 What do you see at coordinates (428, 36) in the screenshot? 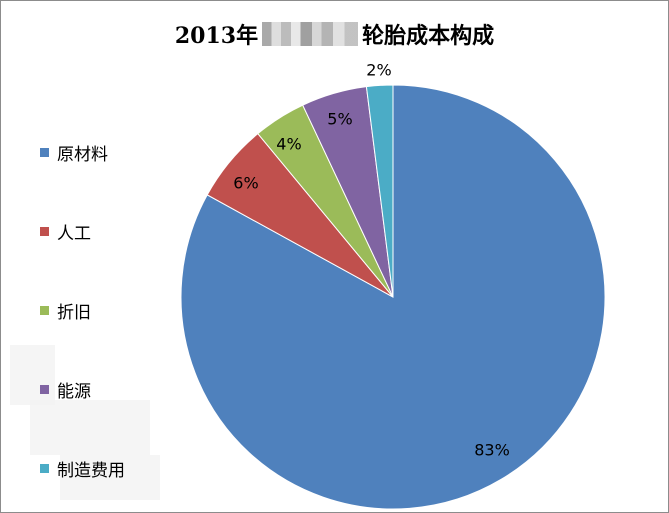
I see `chart-title-suffix: 轮胎成本构成` at bounding box center [428, 36].